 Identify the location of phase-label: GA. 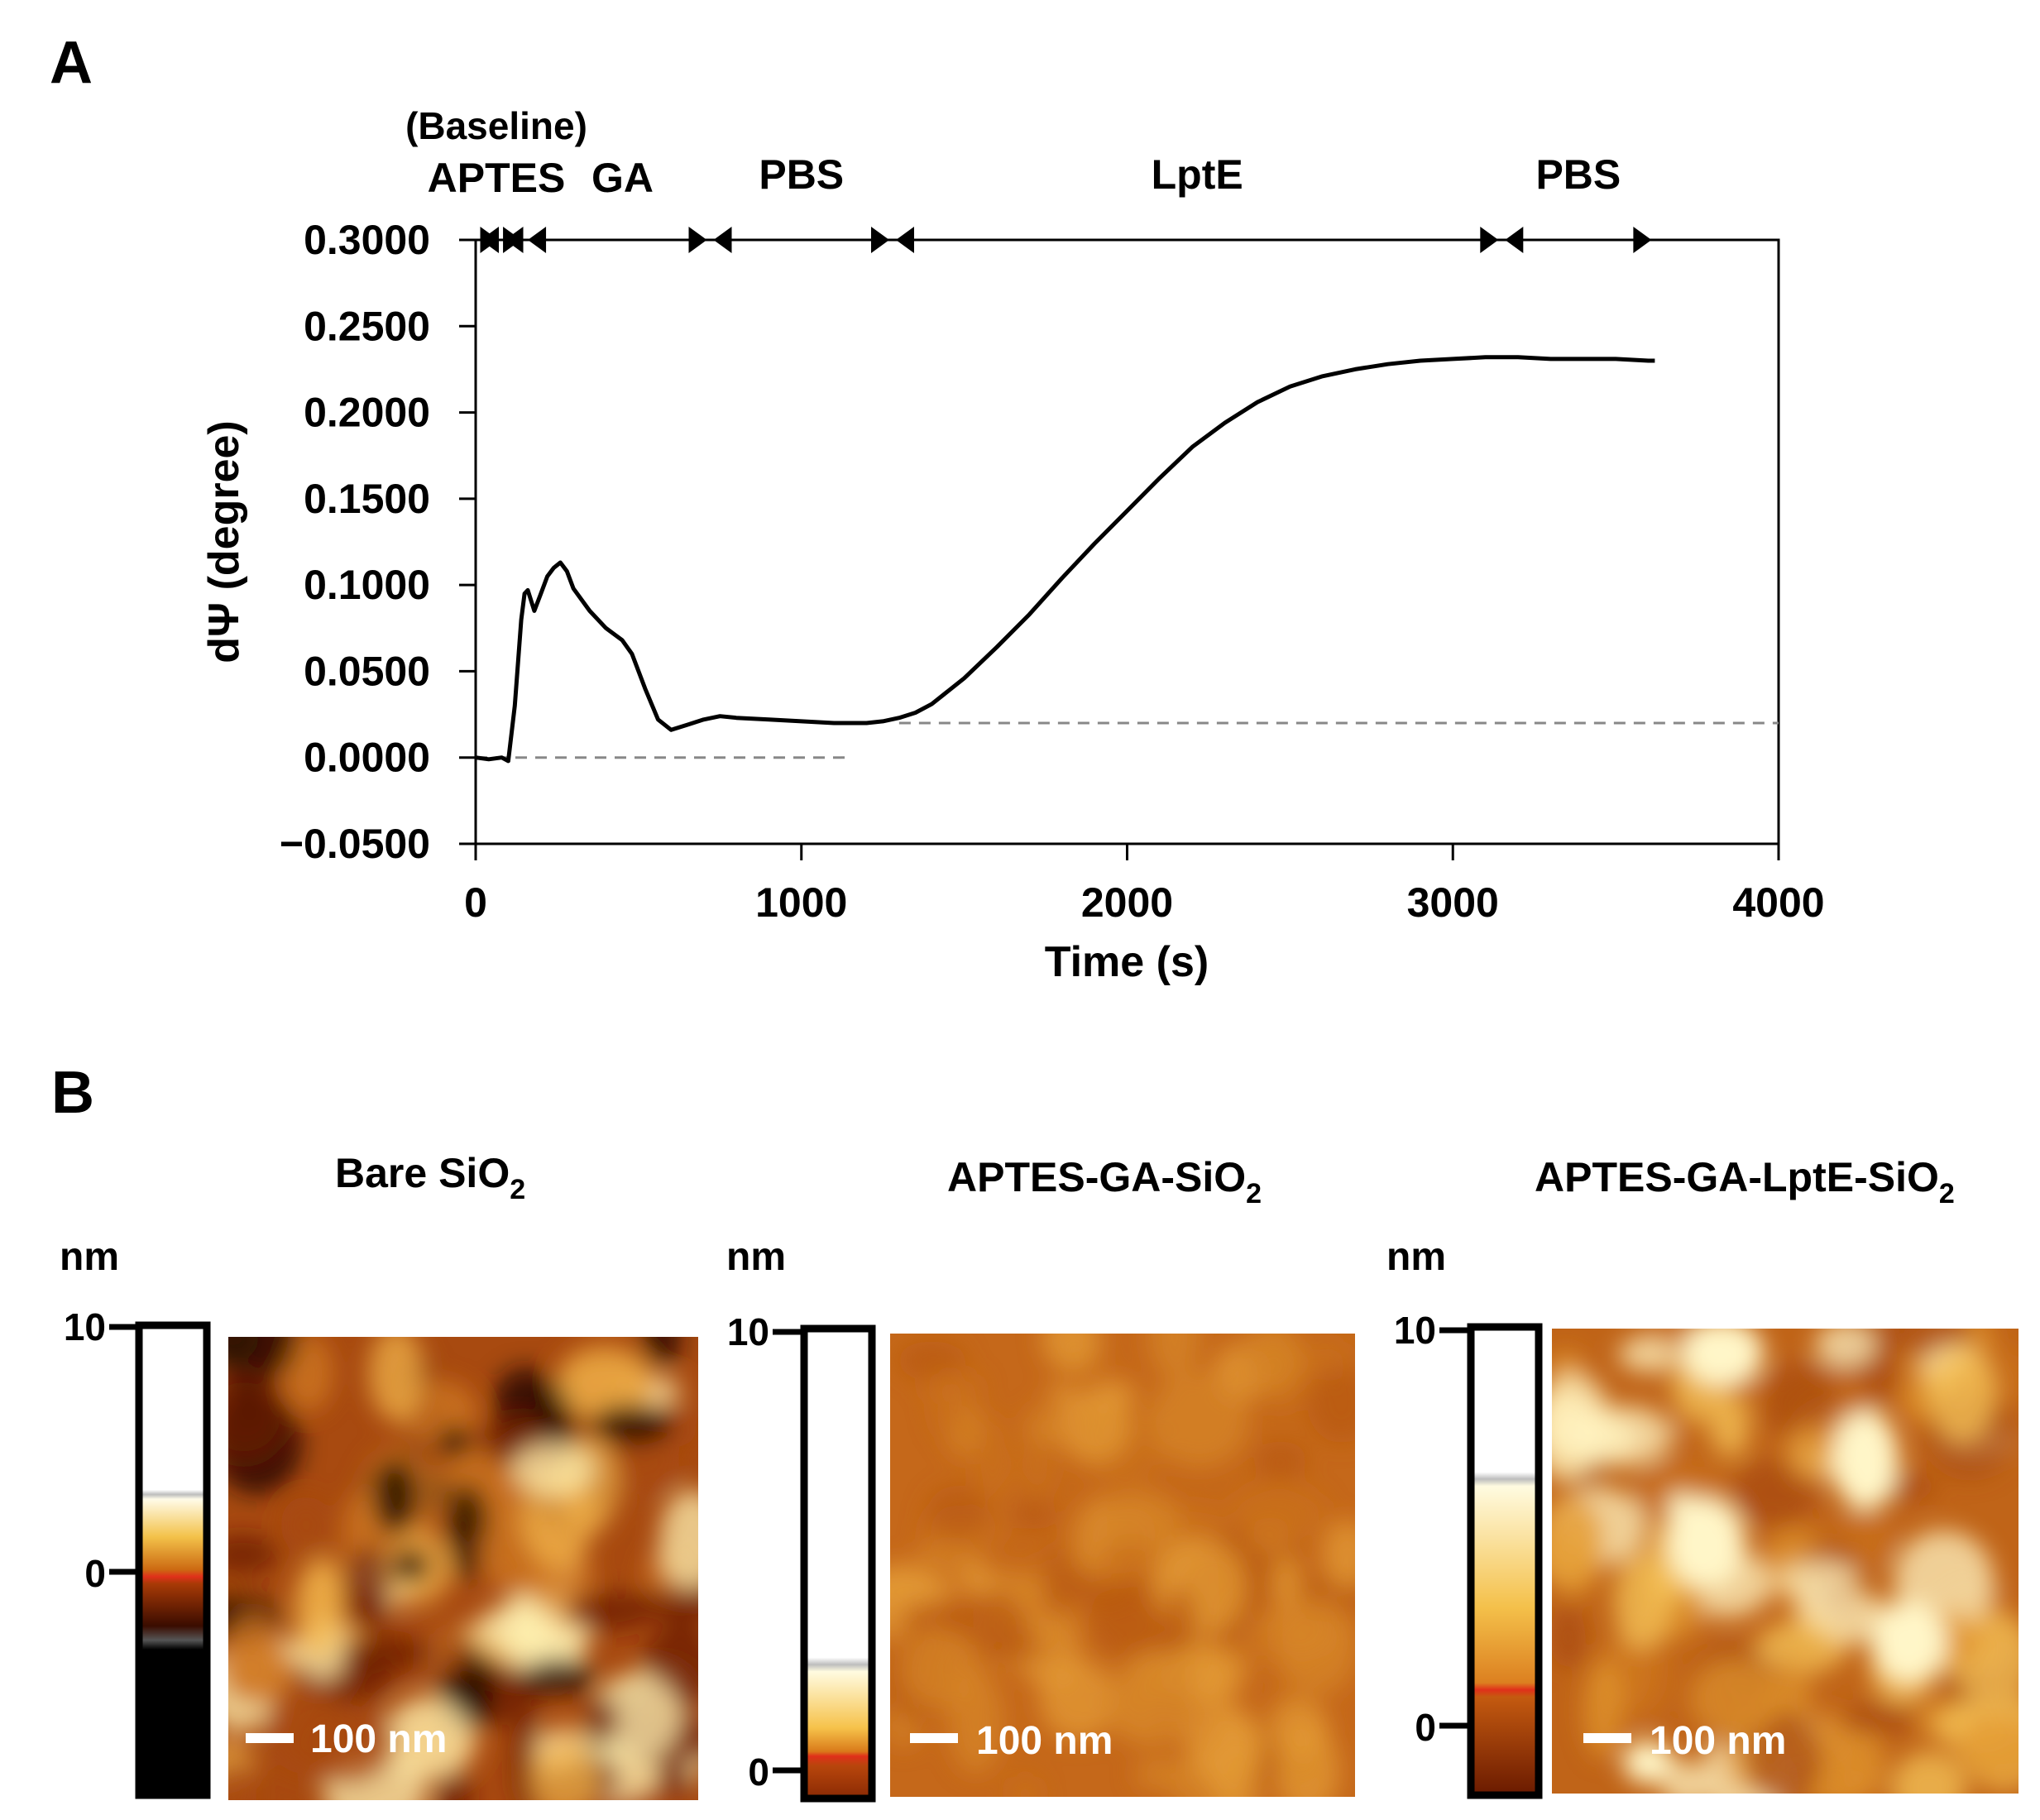
(622, 178).